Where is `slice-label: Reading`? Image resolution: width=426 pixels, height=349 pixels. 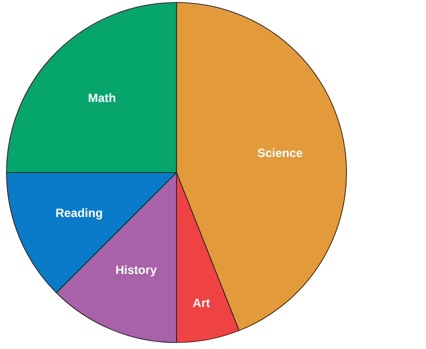 slice-label: Reading is located at coordinates (79, 213).